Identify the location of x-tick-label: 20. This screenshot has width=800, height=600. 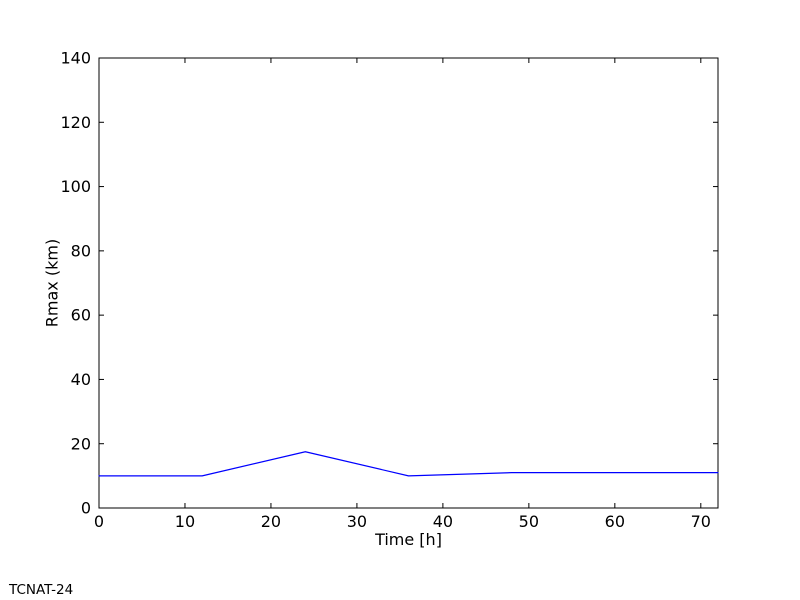
(271, 521).